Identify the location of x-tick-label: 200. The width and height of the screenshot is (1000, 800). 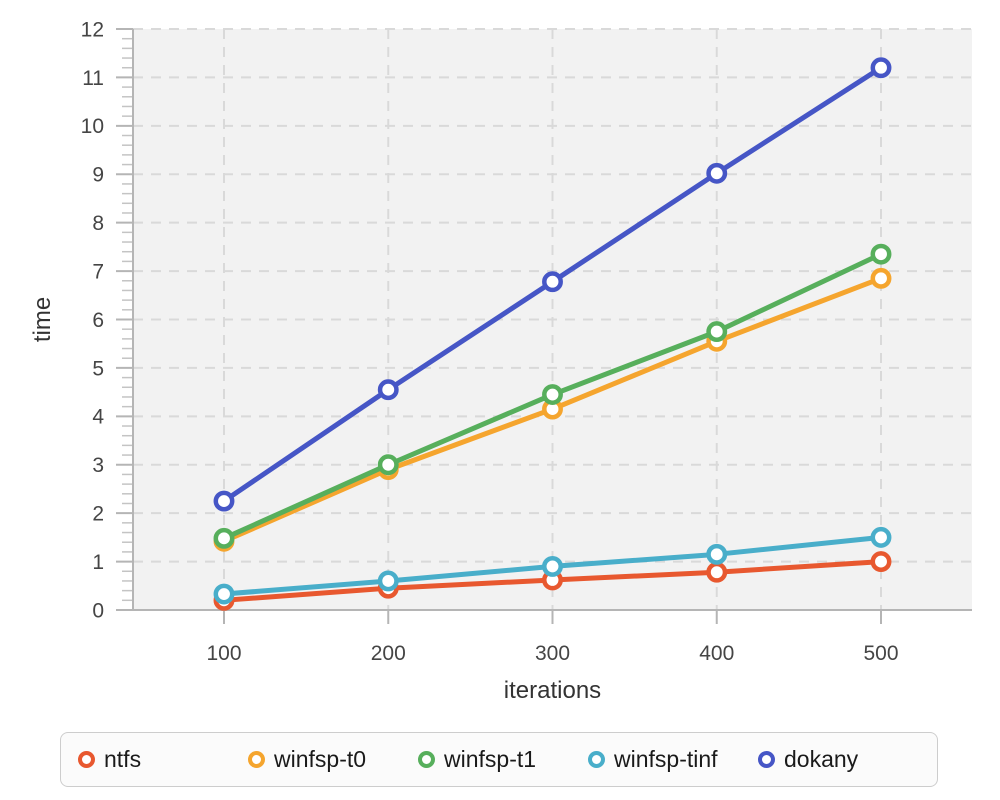
(388, 653).